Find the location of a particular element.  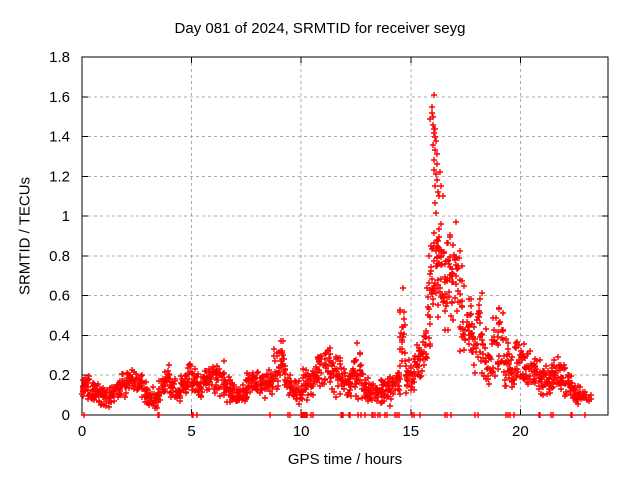

x-axis-label: GPS time / hours is located at coordinates (345, 459).